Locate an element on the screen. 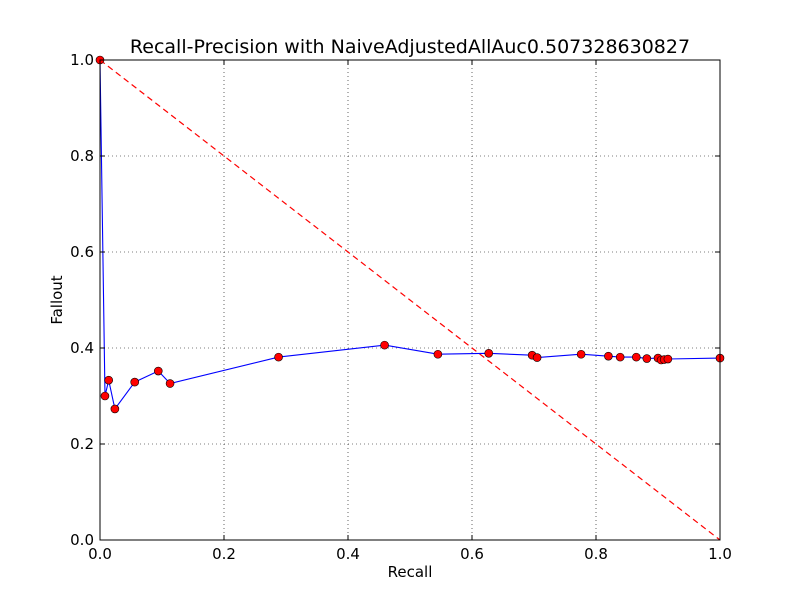 Image resolution: width=800 pixels, height=600 pixels. y-tick-label: 1.0 is located at coordinates (82, 60).